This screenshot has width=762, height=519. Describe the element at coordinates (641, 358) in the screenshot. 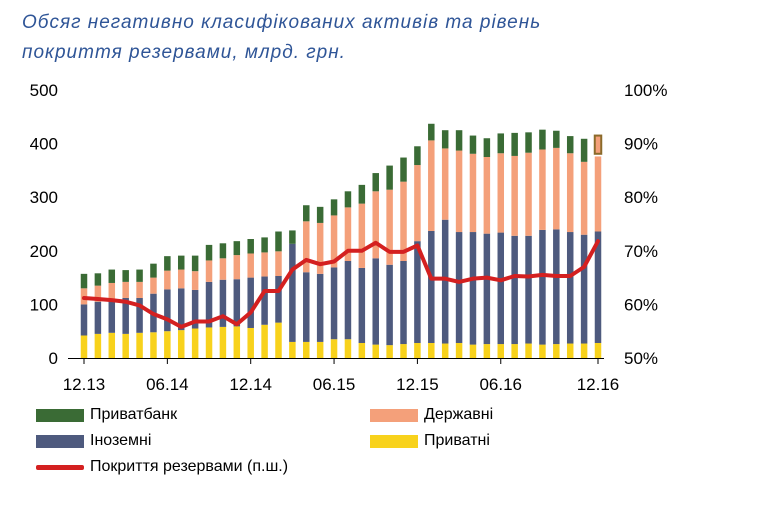

I see `y-right-tick-label: 50%` at that location.